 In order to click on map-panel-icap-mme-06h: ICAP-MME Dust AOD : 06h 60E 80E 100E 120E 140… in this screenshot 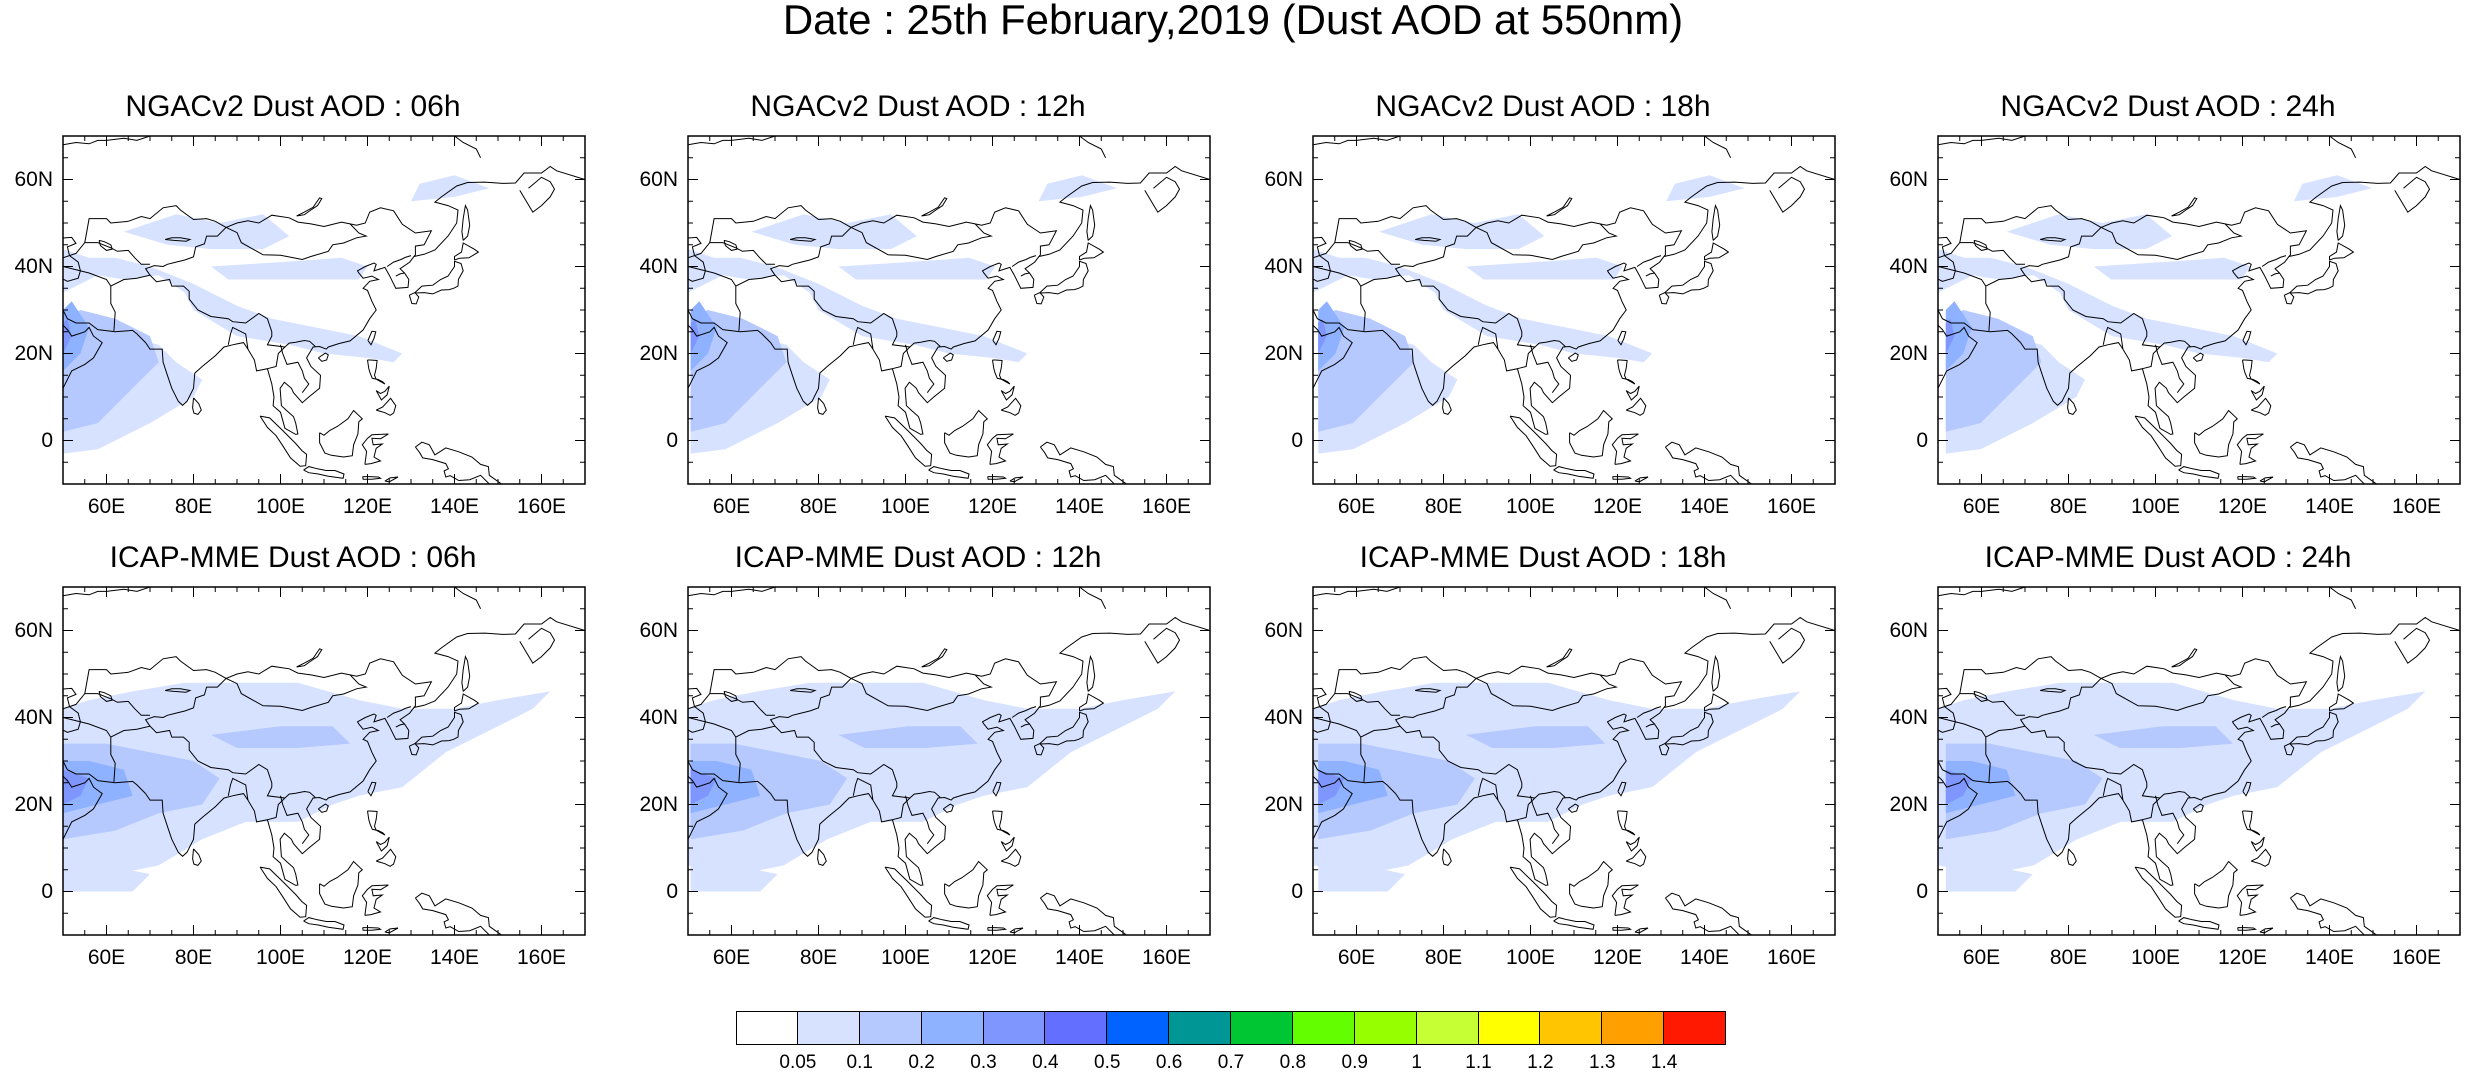, I will do `click(297, 777)`.